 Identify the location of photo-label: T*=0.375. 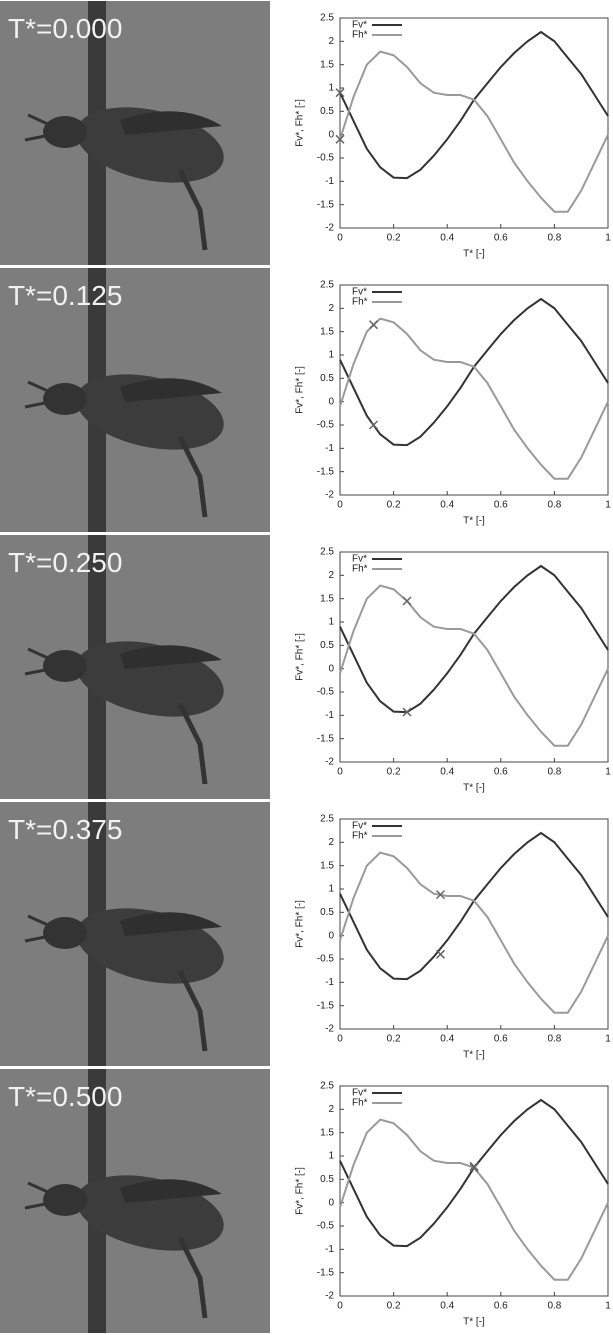
(65, 829).